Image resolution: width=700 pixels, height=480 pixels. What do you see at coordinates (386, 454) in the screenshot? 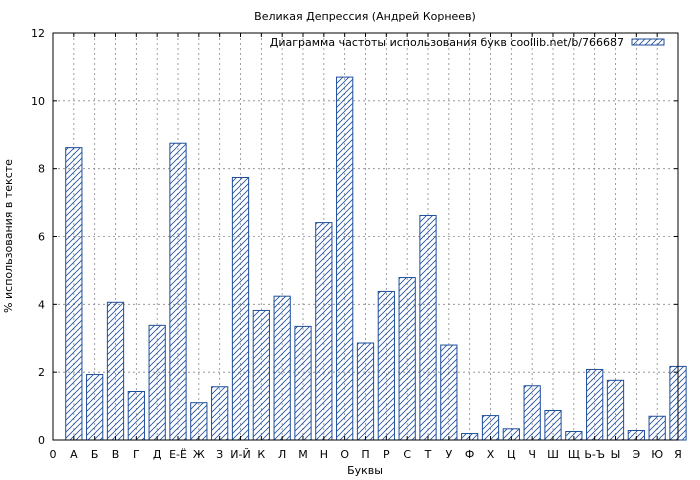
I see `x-tick-label: Р` at bounding box center [386, 454].